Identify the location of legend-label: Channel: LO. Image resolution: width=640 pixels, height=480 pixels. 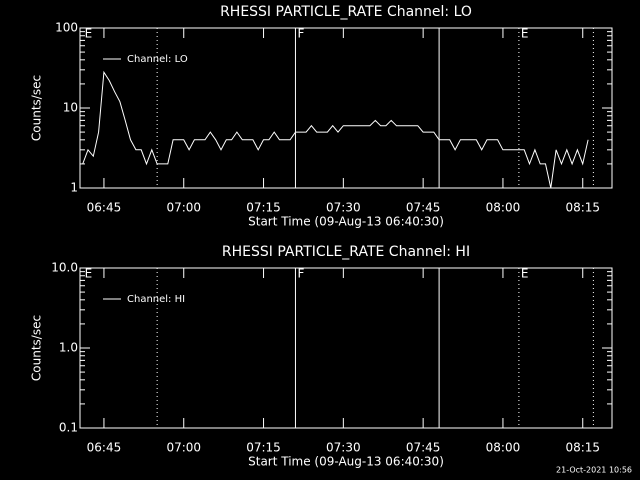
(157, 59).